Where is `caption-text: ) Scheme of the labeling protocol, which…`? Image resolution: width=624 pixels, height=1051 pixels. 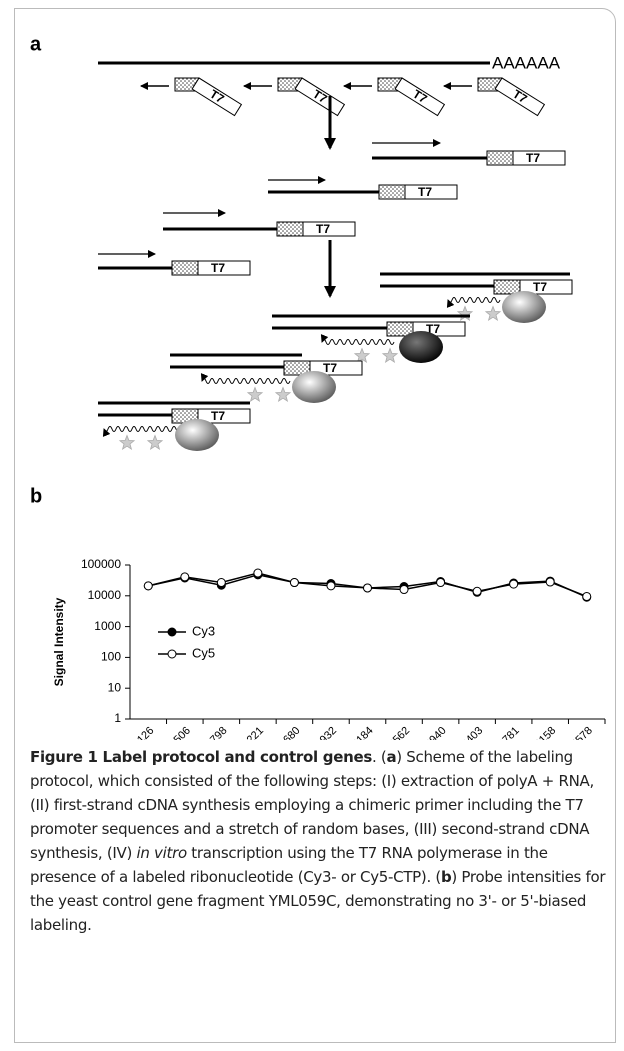 caption-text: ) Scheme of the labeling protocol, which… is located at coordinates (312, 805).